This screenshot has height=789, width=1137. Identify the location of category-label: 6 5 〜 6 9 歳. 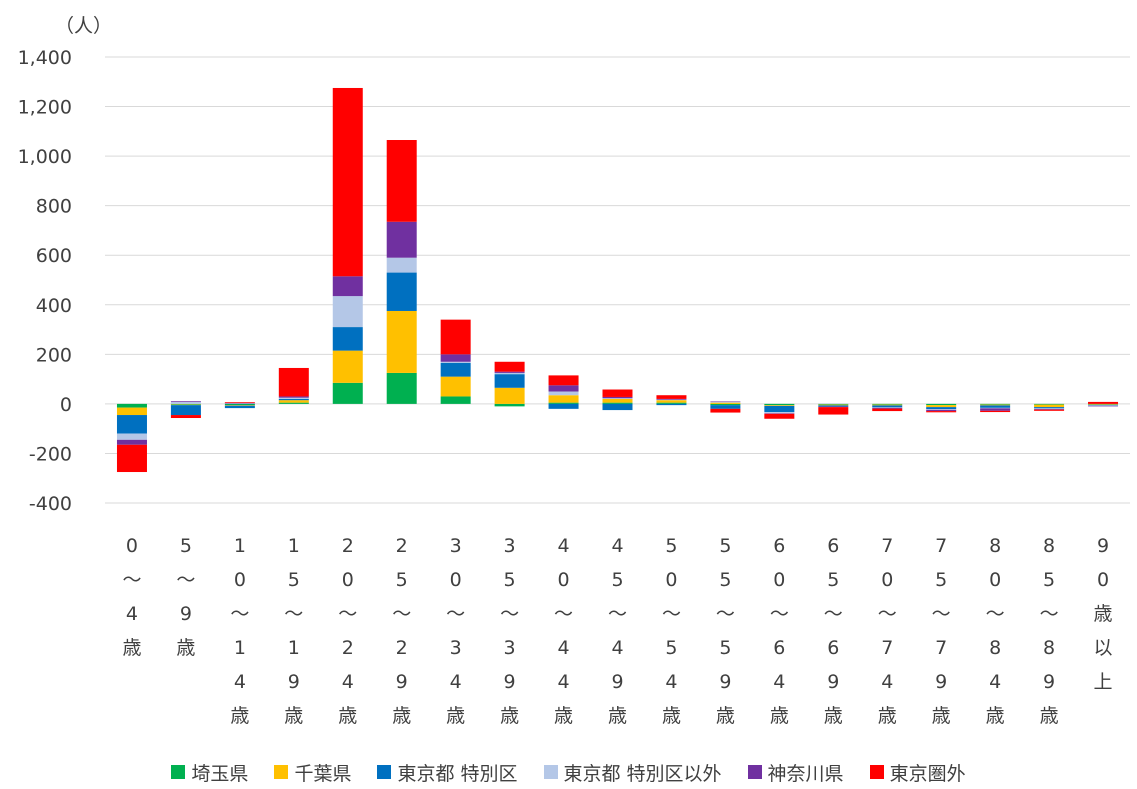
(833, 631).